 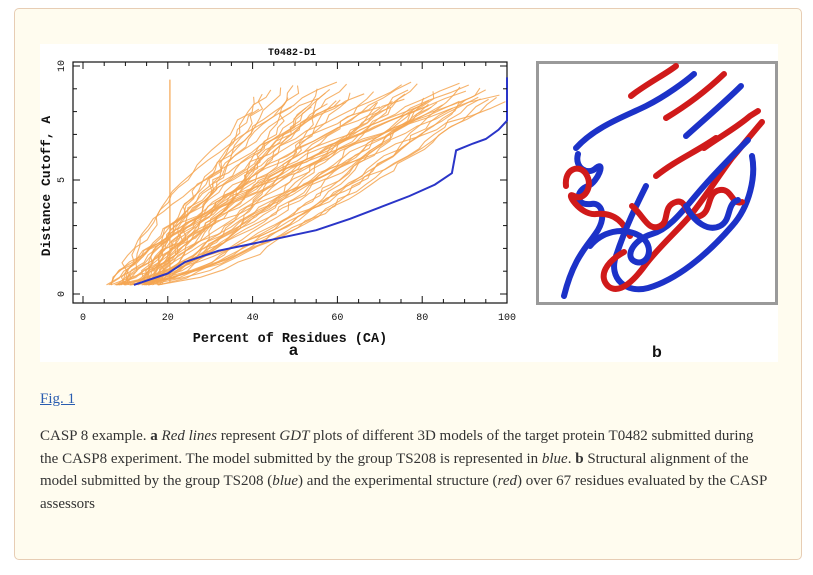 I want to click on chart-title: T0482-D1, so click(x=292, y=53).